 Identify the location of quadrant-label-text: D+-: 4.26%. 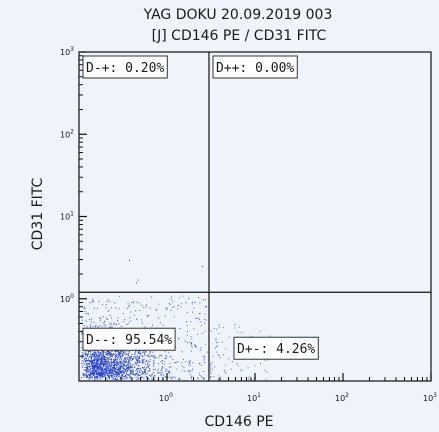
(276, 349).